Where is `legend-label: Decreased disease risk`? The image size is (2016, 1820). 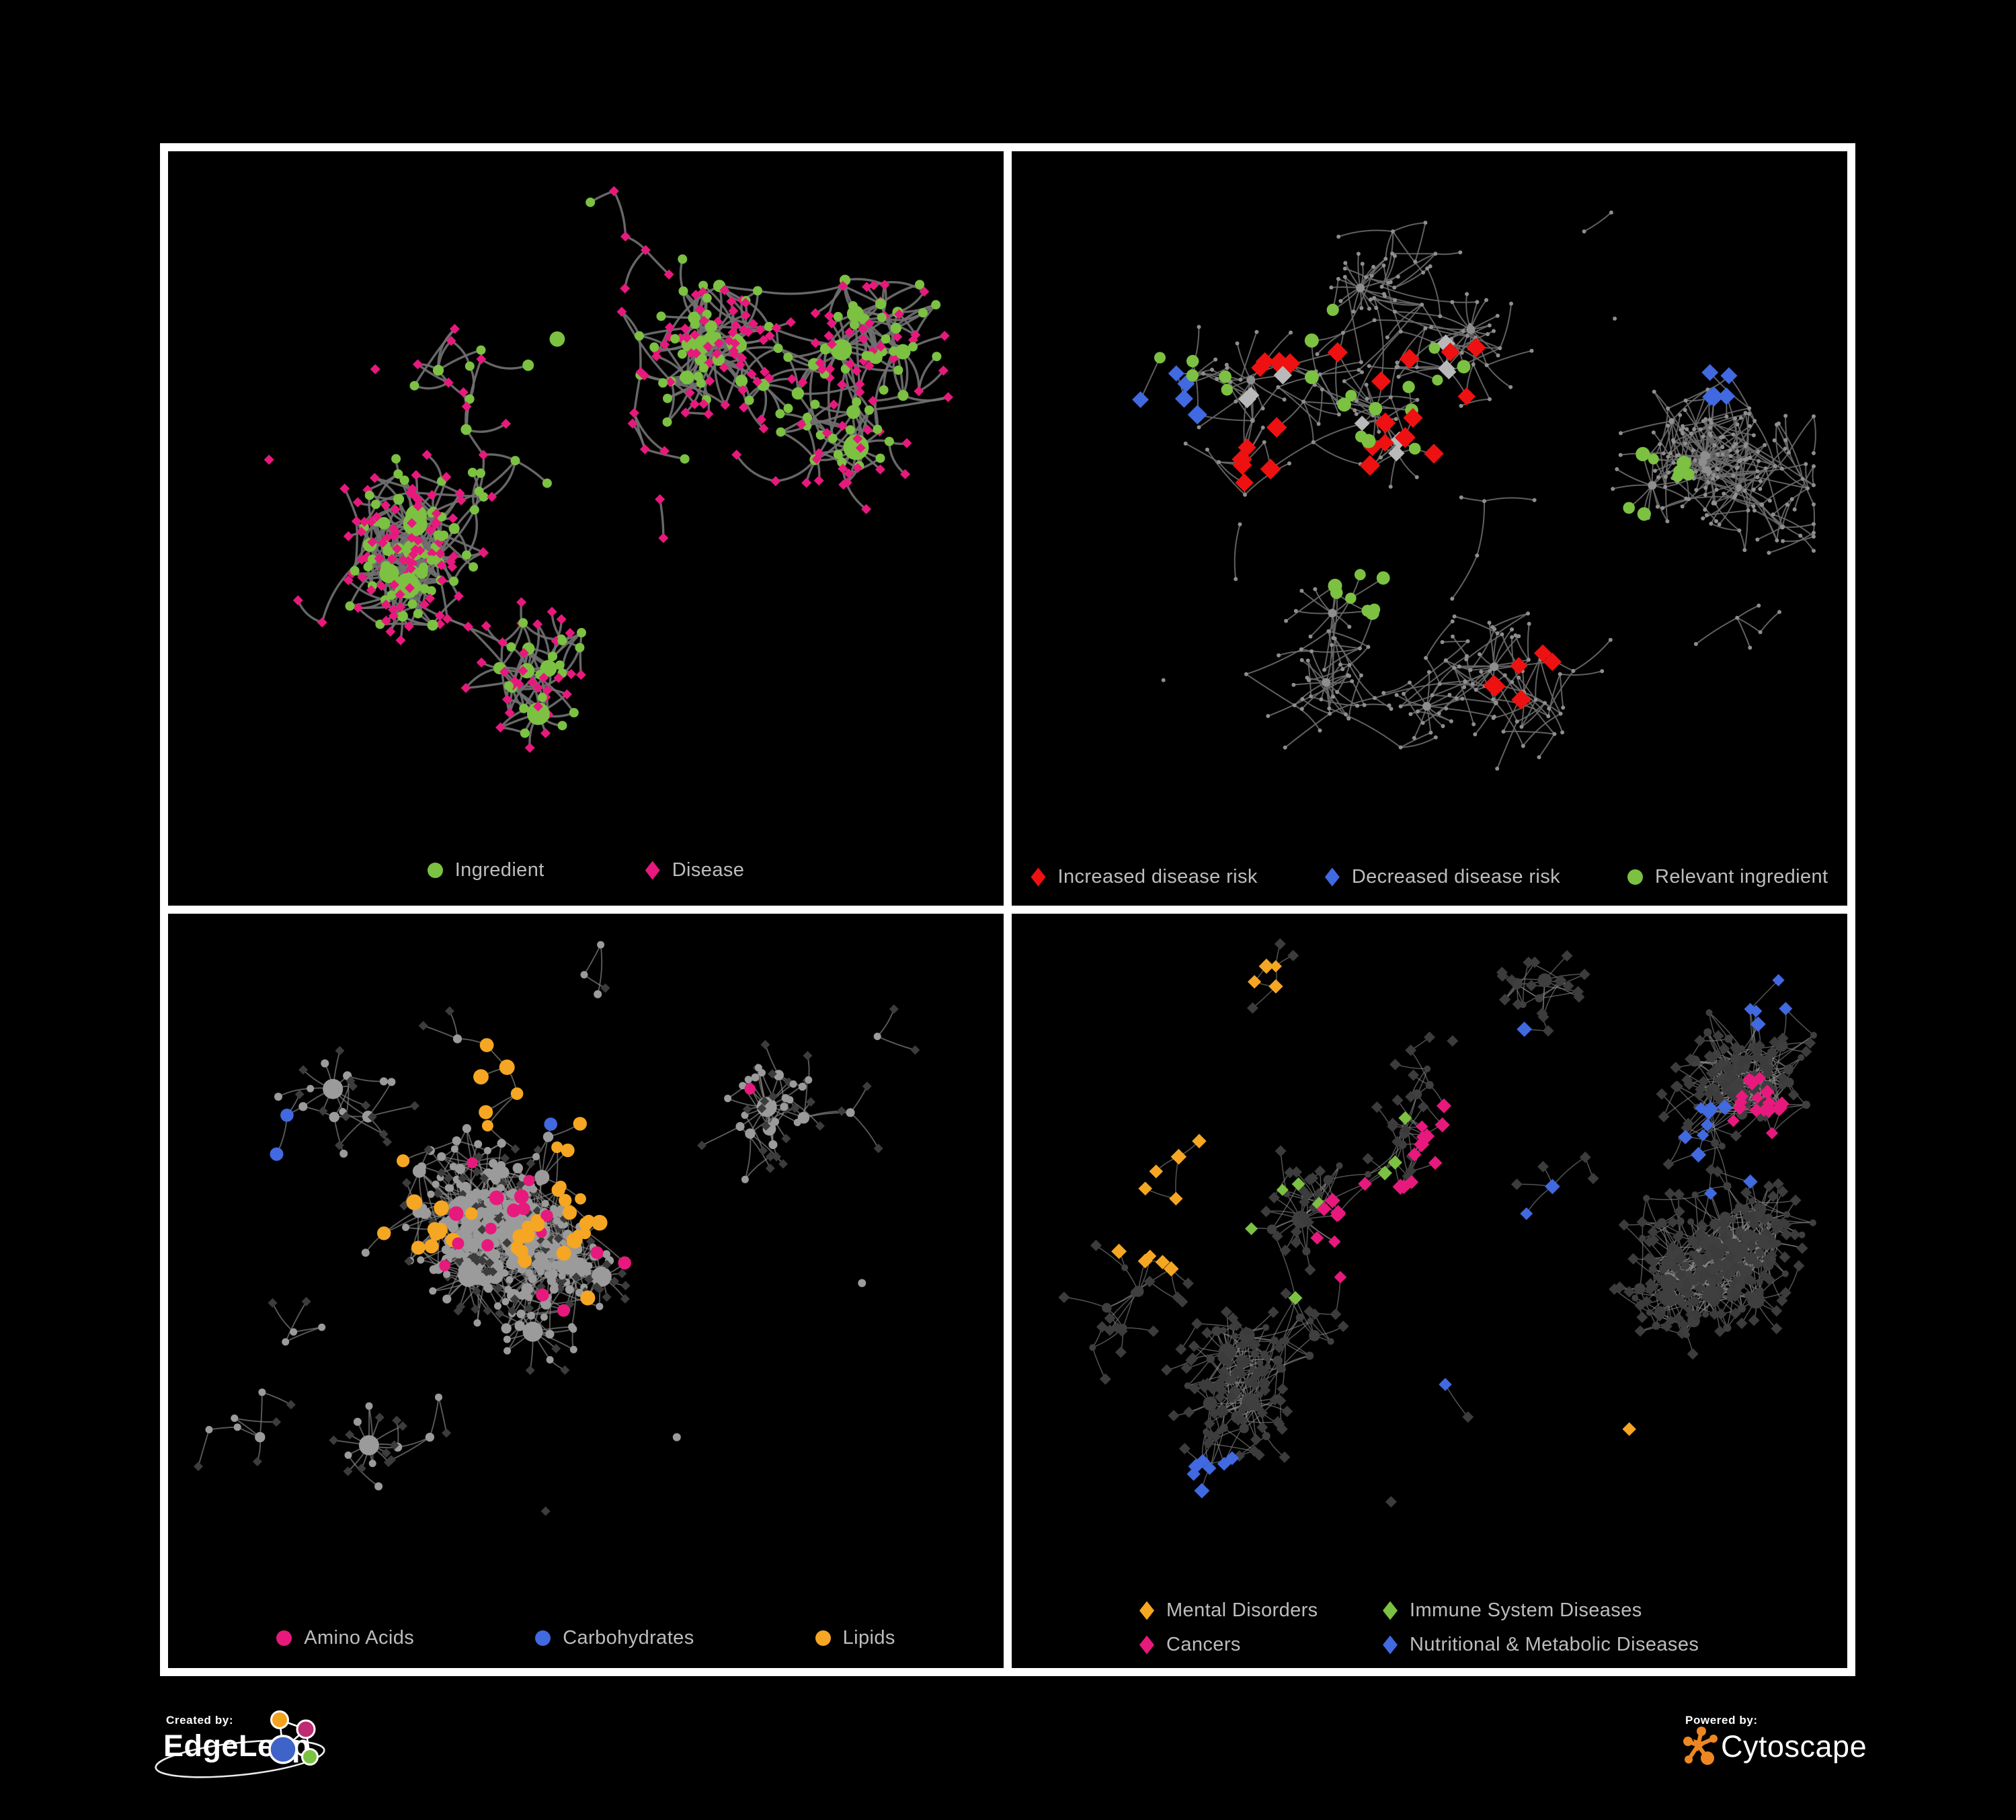 legend-label: Decreased disease risk is located at coordinates (1456, 876).